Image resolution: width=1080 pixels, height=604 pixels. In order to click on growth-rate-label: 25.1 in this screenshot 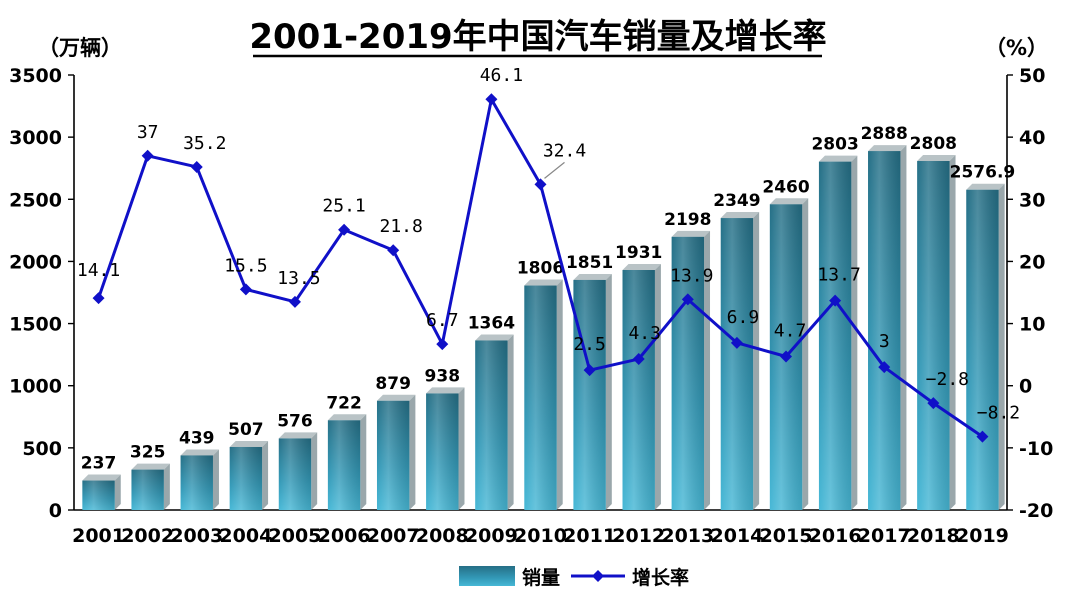, I will do `click(343, 206)`.